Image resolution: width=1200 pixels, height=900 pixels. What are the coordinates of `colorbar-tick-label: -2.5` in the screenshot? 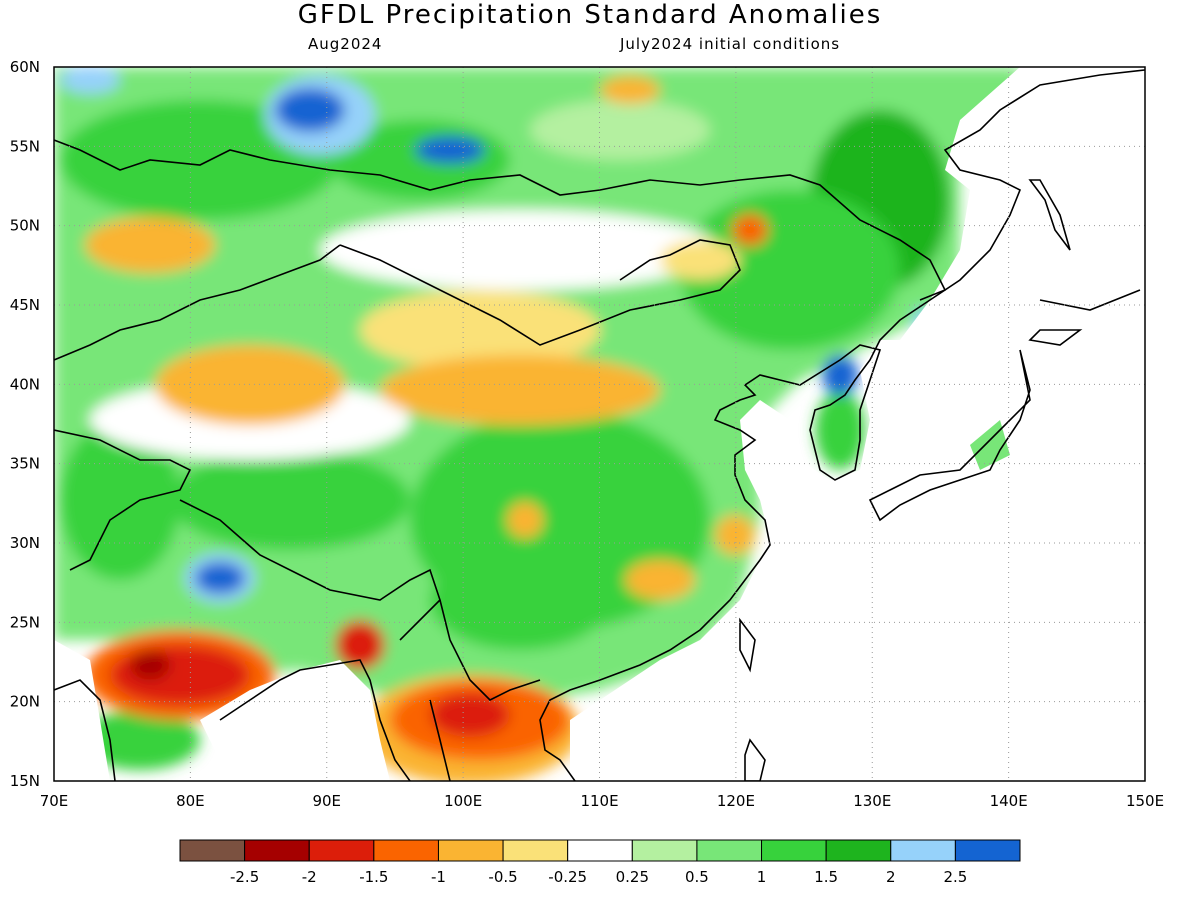 It's located at (244, 877).